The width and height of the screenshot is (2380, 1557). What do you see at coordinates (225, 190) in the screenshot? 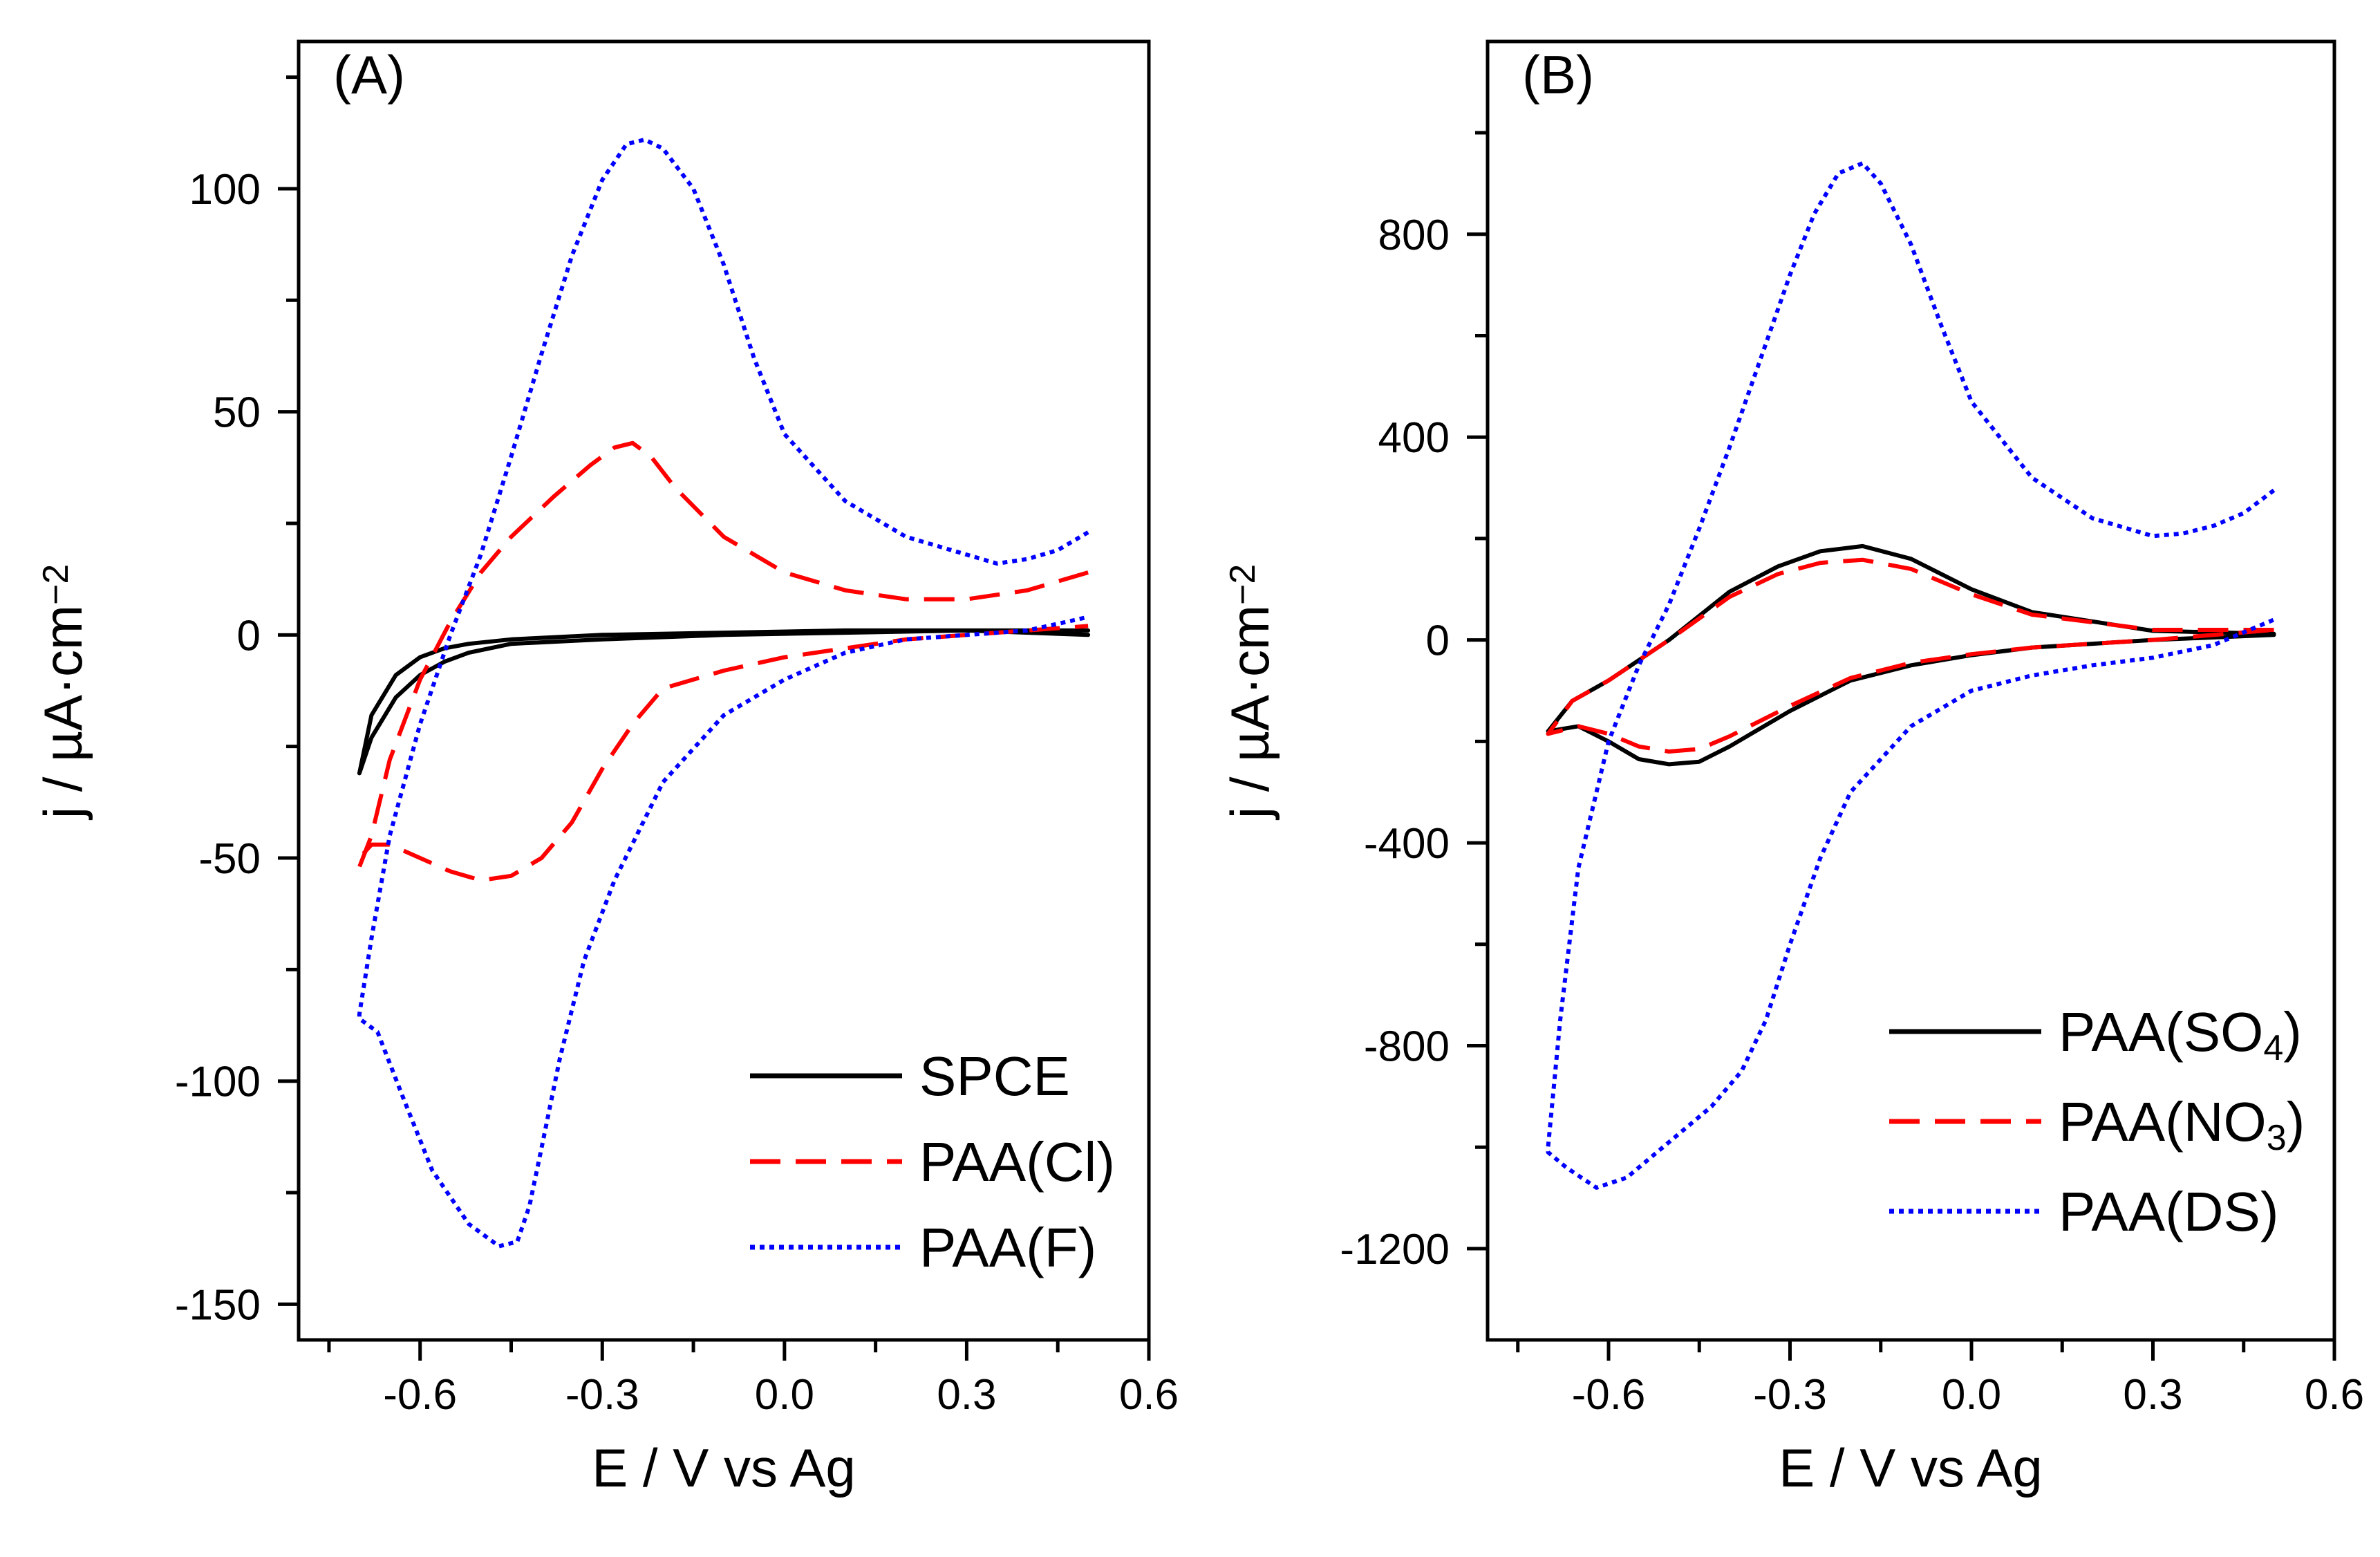
I see `y-tick-label: 100` at bounding box center [225, 190].